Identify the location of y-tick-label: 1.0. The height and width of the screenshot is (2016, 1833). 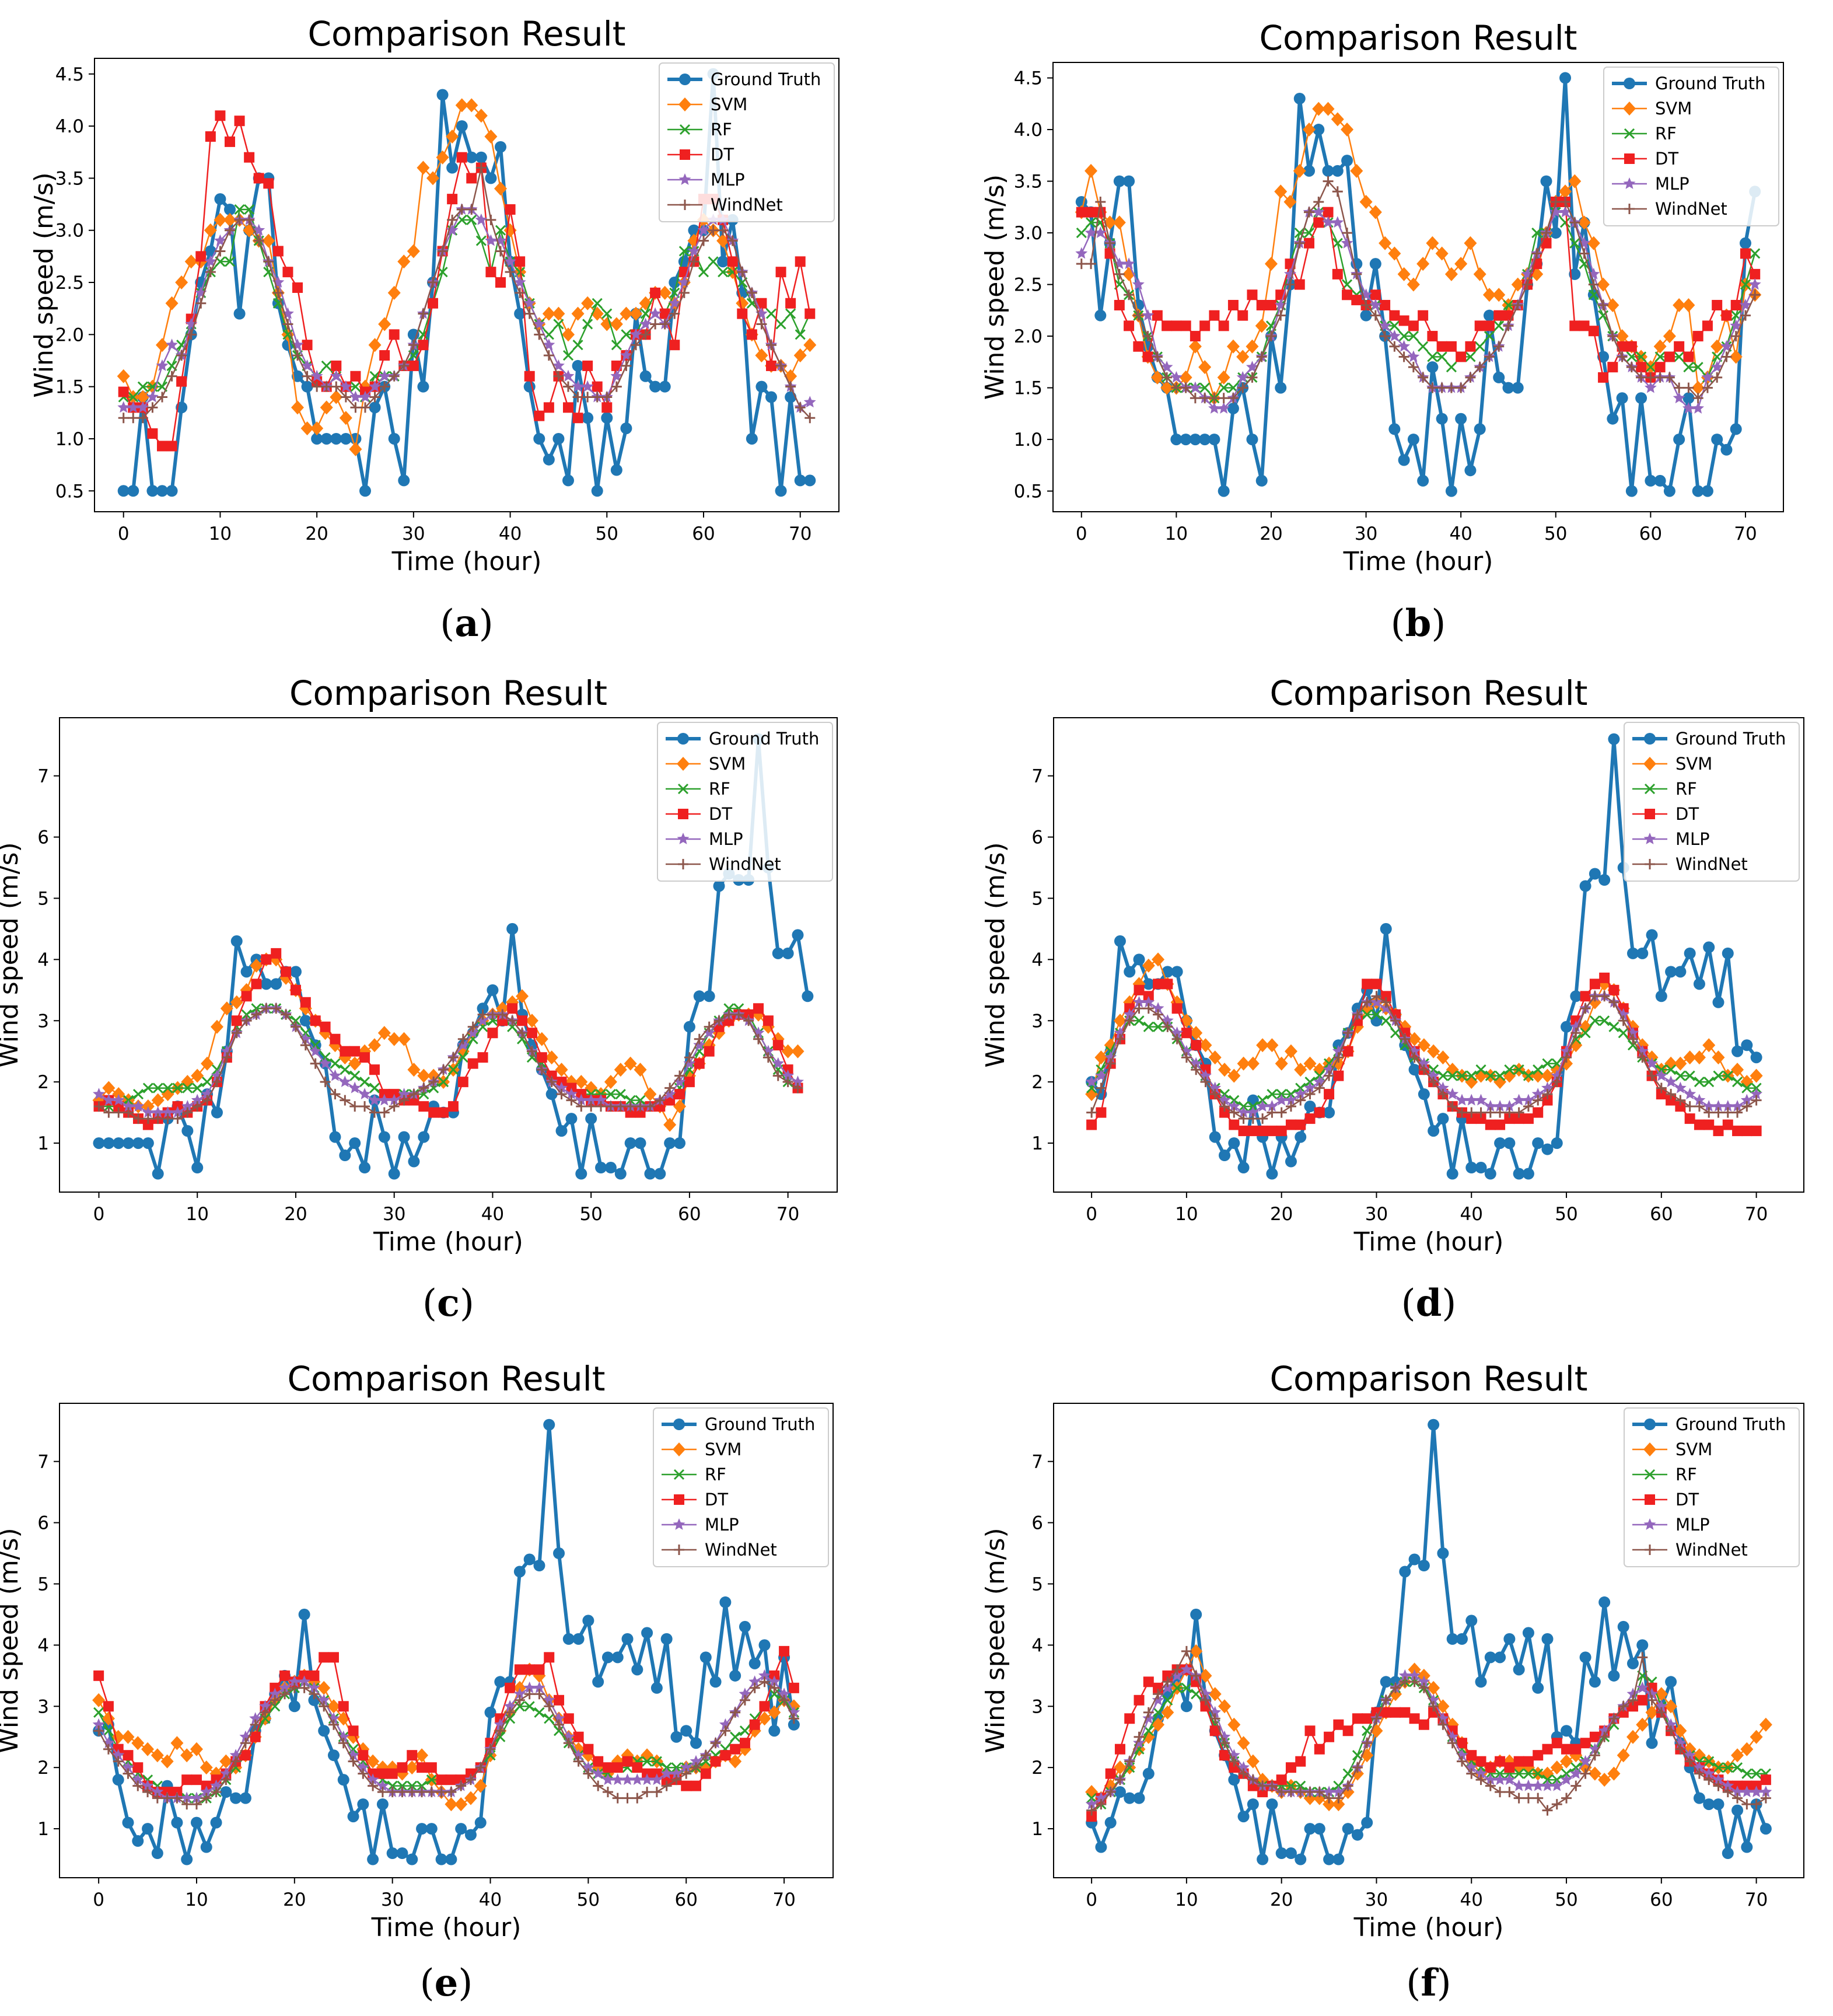
(1028, 440).